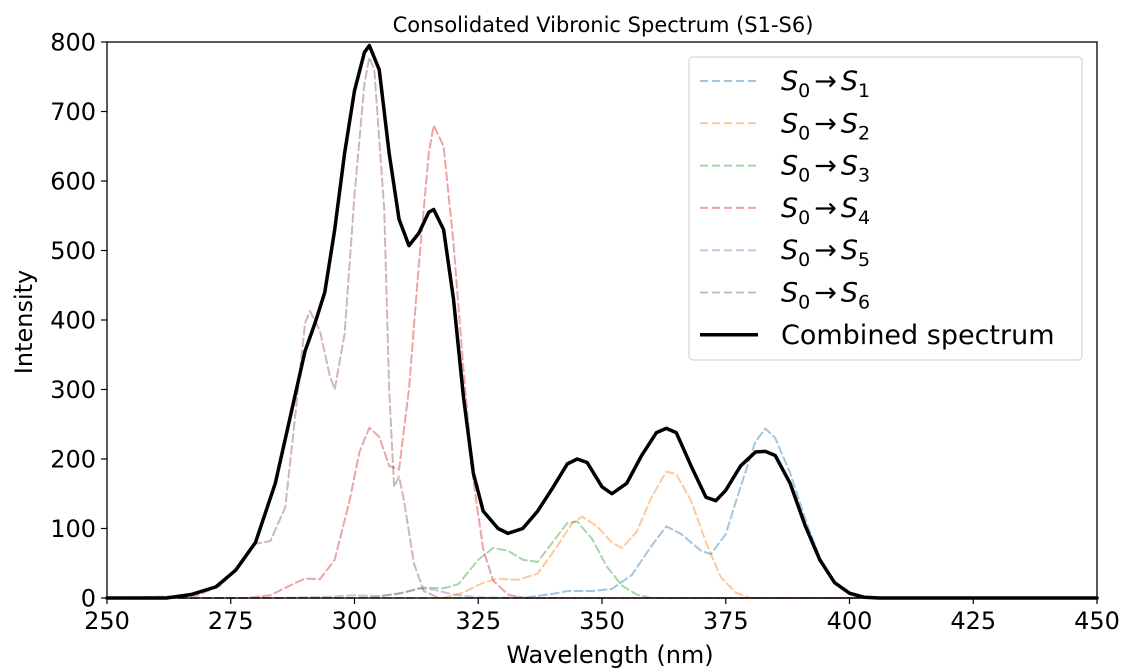 The image size is (1126, 670). What do you see at coordinates (73, 112) in the screenshot?
I see `y-tick-label: 700` at bounding box center [73, 112].